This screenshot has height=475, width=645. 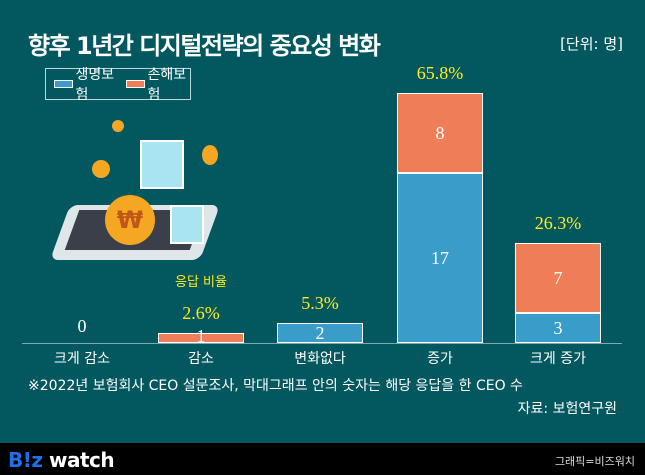 What do you see at coordinates (320, 359) in the screenshot?
I see `category-label: 변화없다` at bounding box center [320, 359].